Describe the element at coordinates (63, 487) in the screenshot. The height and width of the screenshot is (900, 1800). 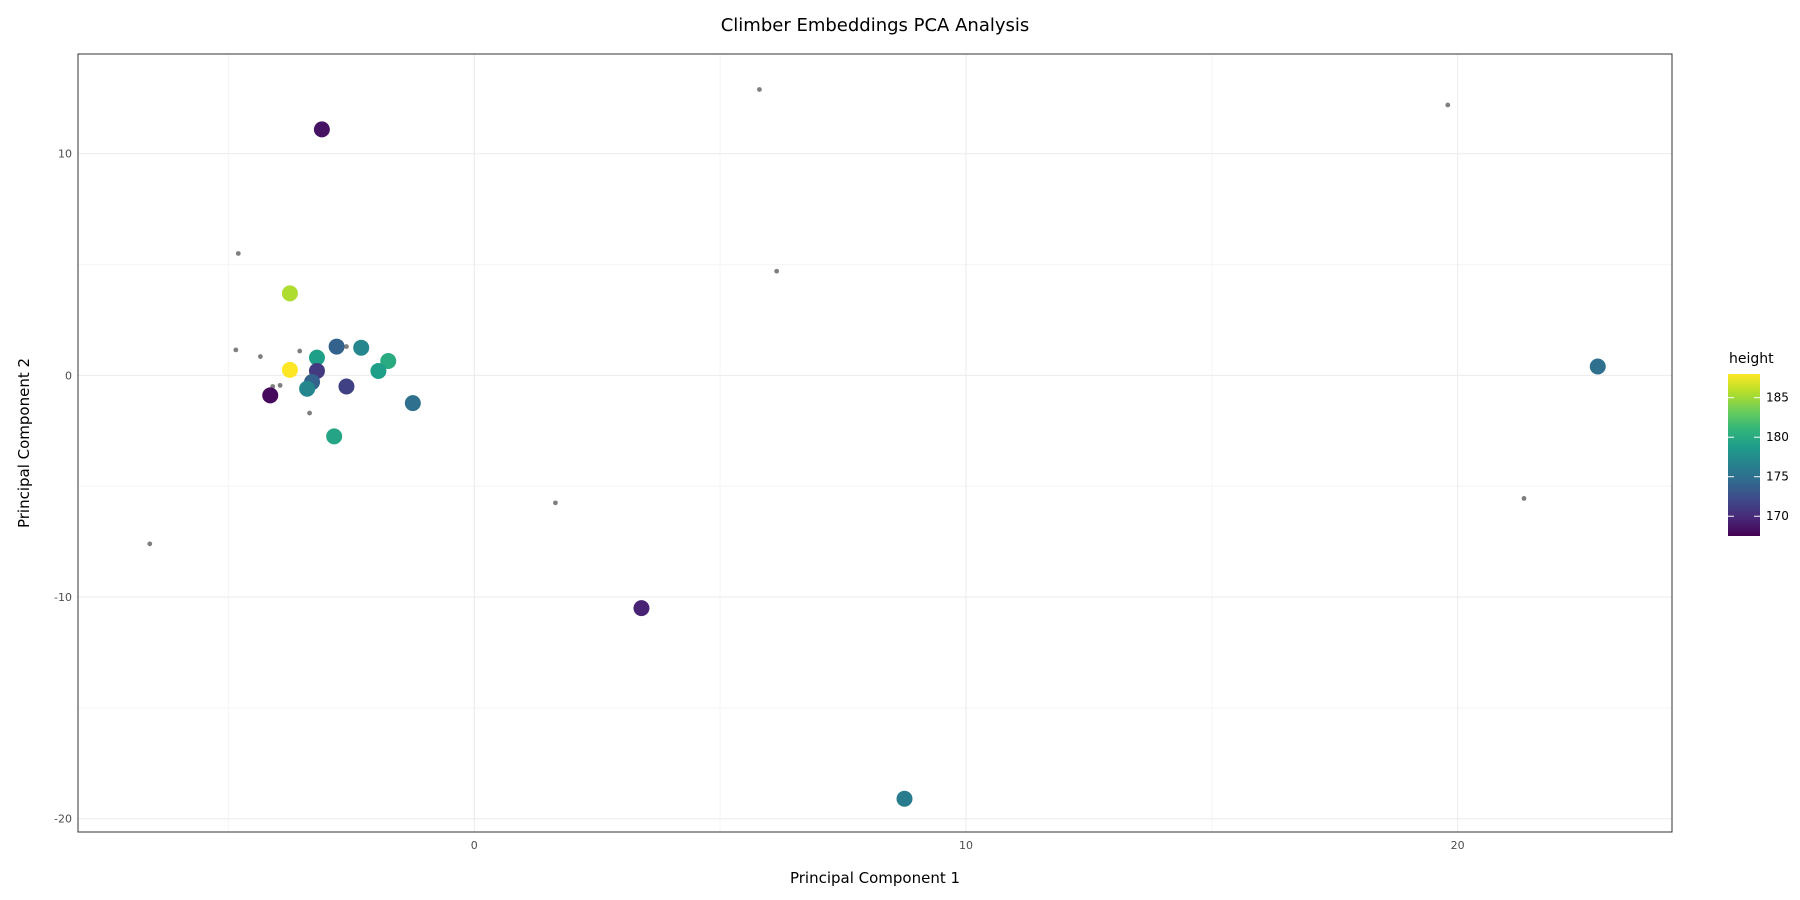
I see `y-axis-ticks: -20 -10 0 10` at that location.